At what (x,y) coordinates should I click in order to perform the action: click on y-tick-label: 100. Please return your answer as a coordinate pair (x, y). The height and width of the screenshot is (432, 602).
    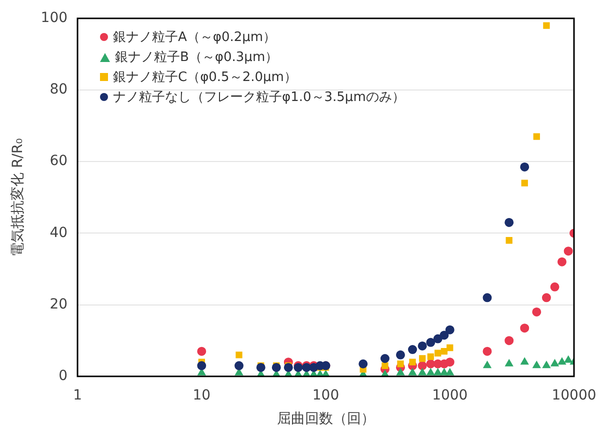
    Looking at the image, I should click on (54, 18).